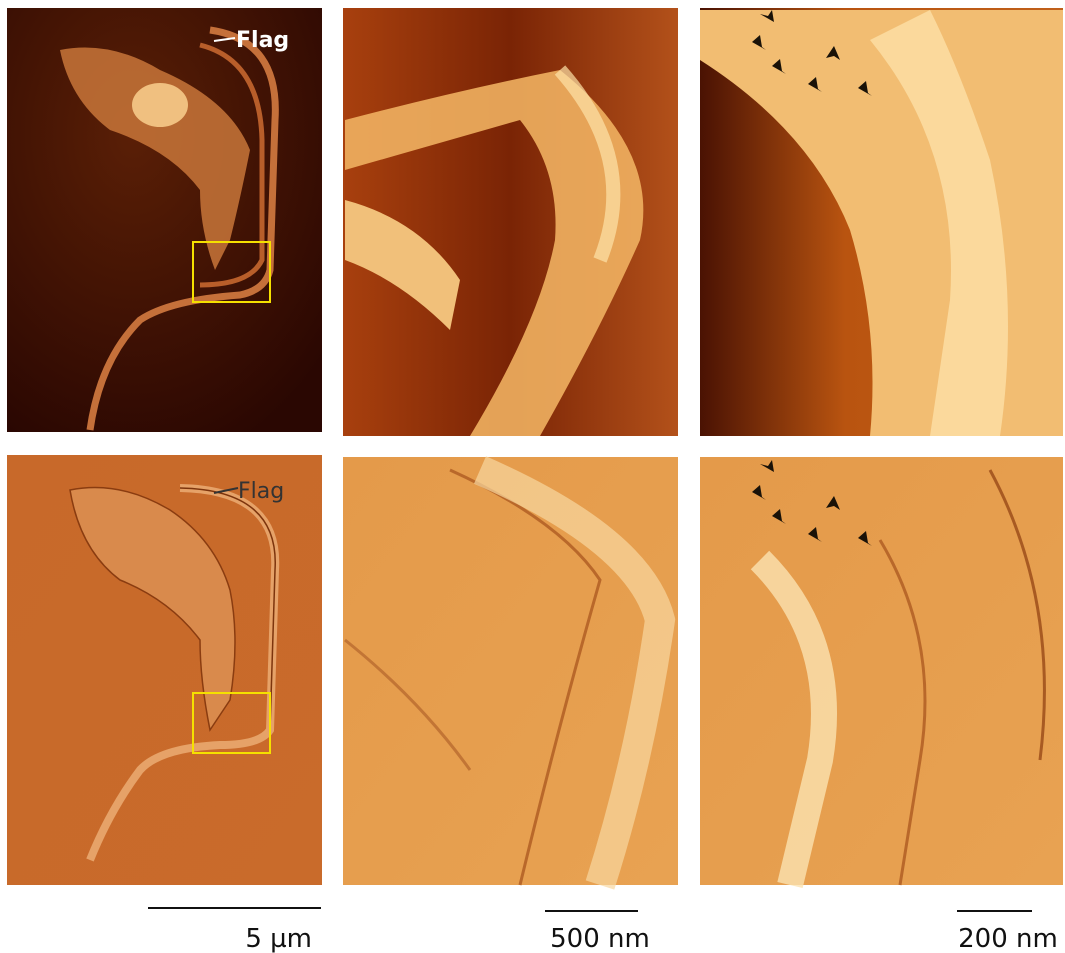  Describe the element at coordinates (164, 220) in the screenshot. I see `height-panel-1: Flag` at that location.